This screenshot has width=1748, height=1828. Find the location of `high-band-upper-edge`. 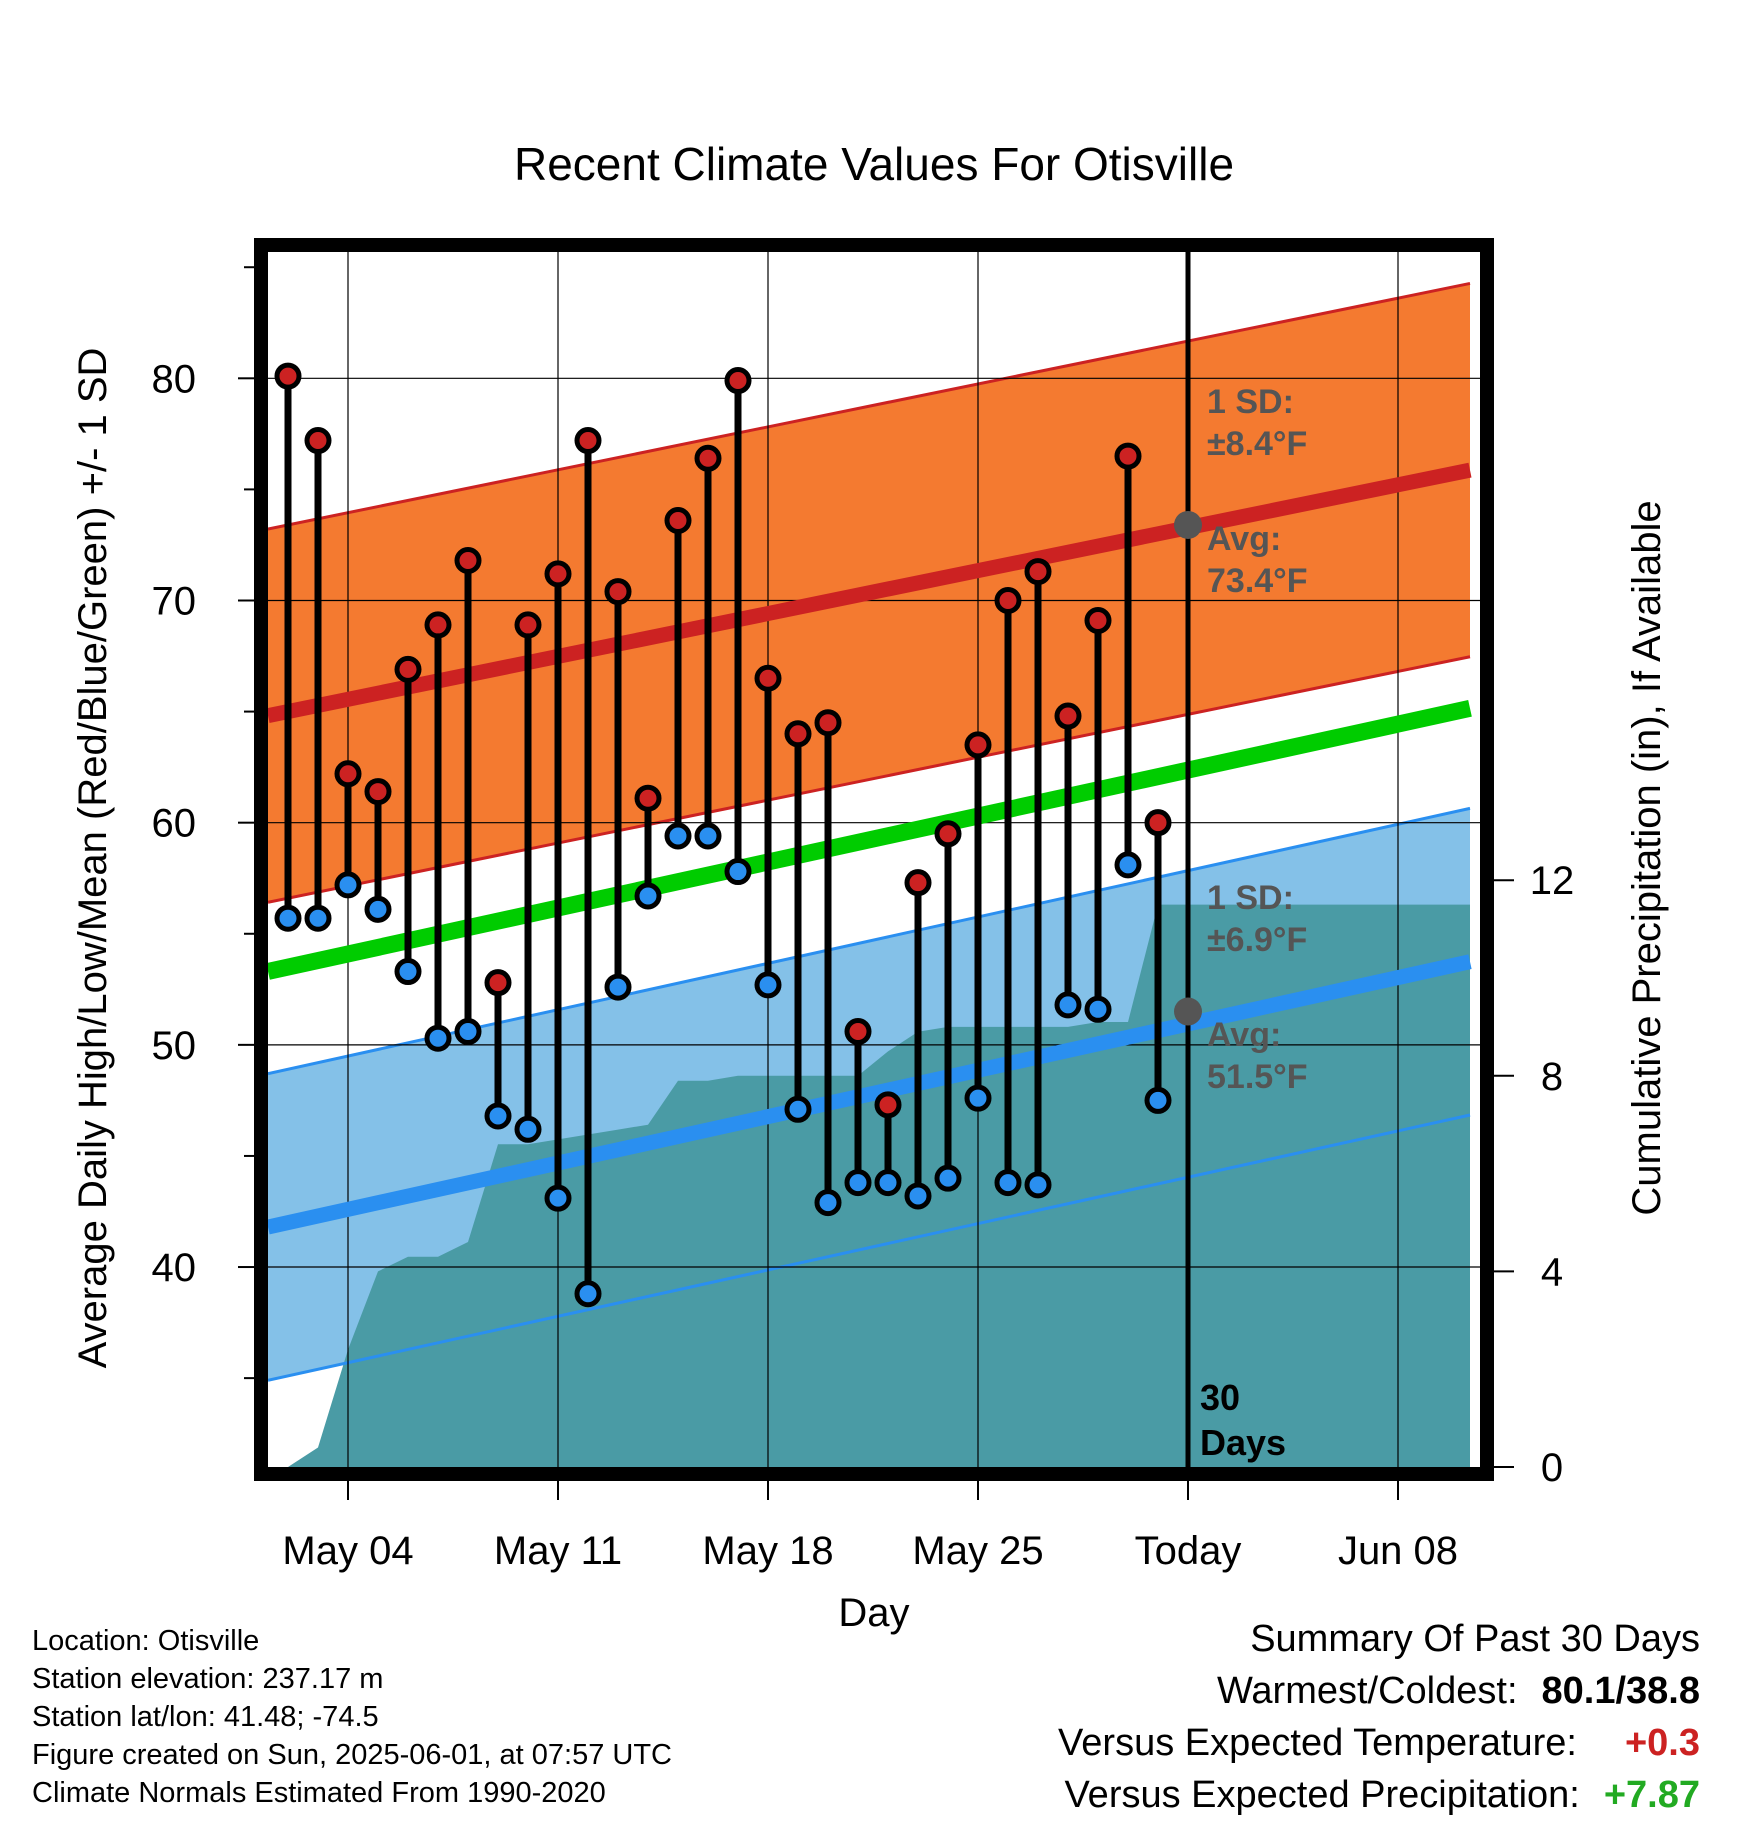

high-band-upper-edge is located at coordinates (869, 406).